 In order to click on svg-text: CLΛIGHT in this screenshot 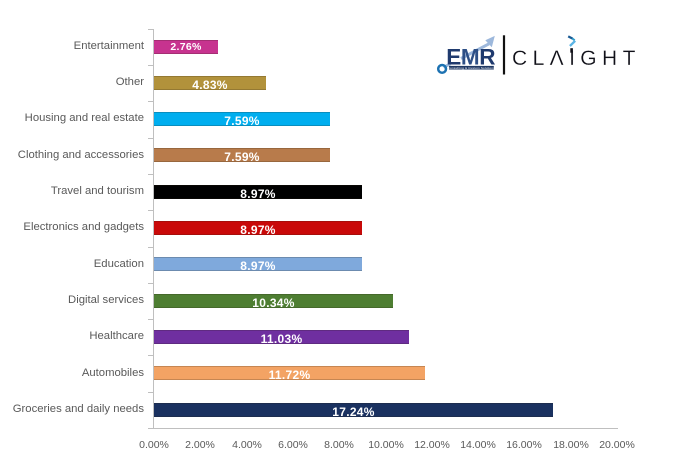, I will do `click(576, 58)`.